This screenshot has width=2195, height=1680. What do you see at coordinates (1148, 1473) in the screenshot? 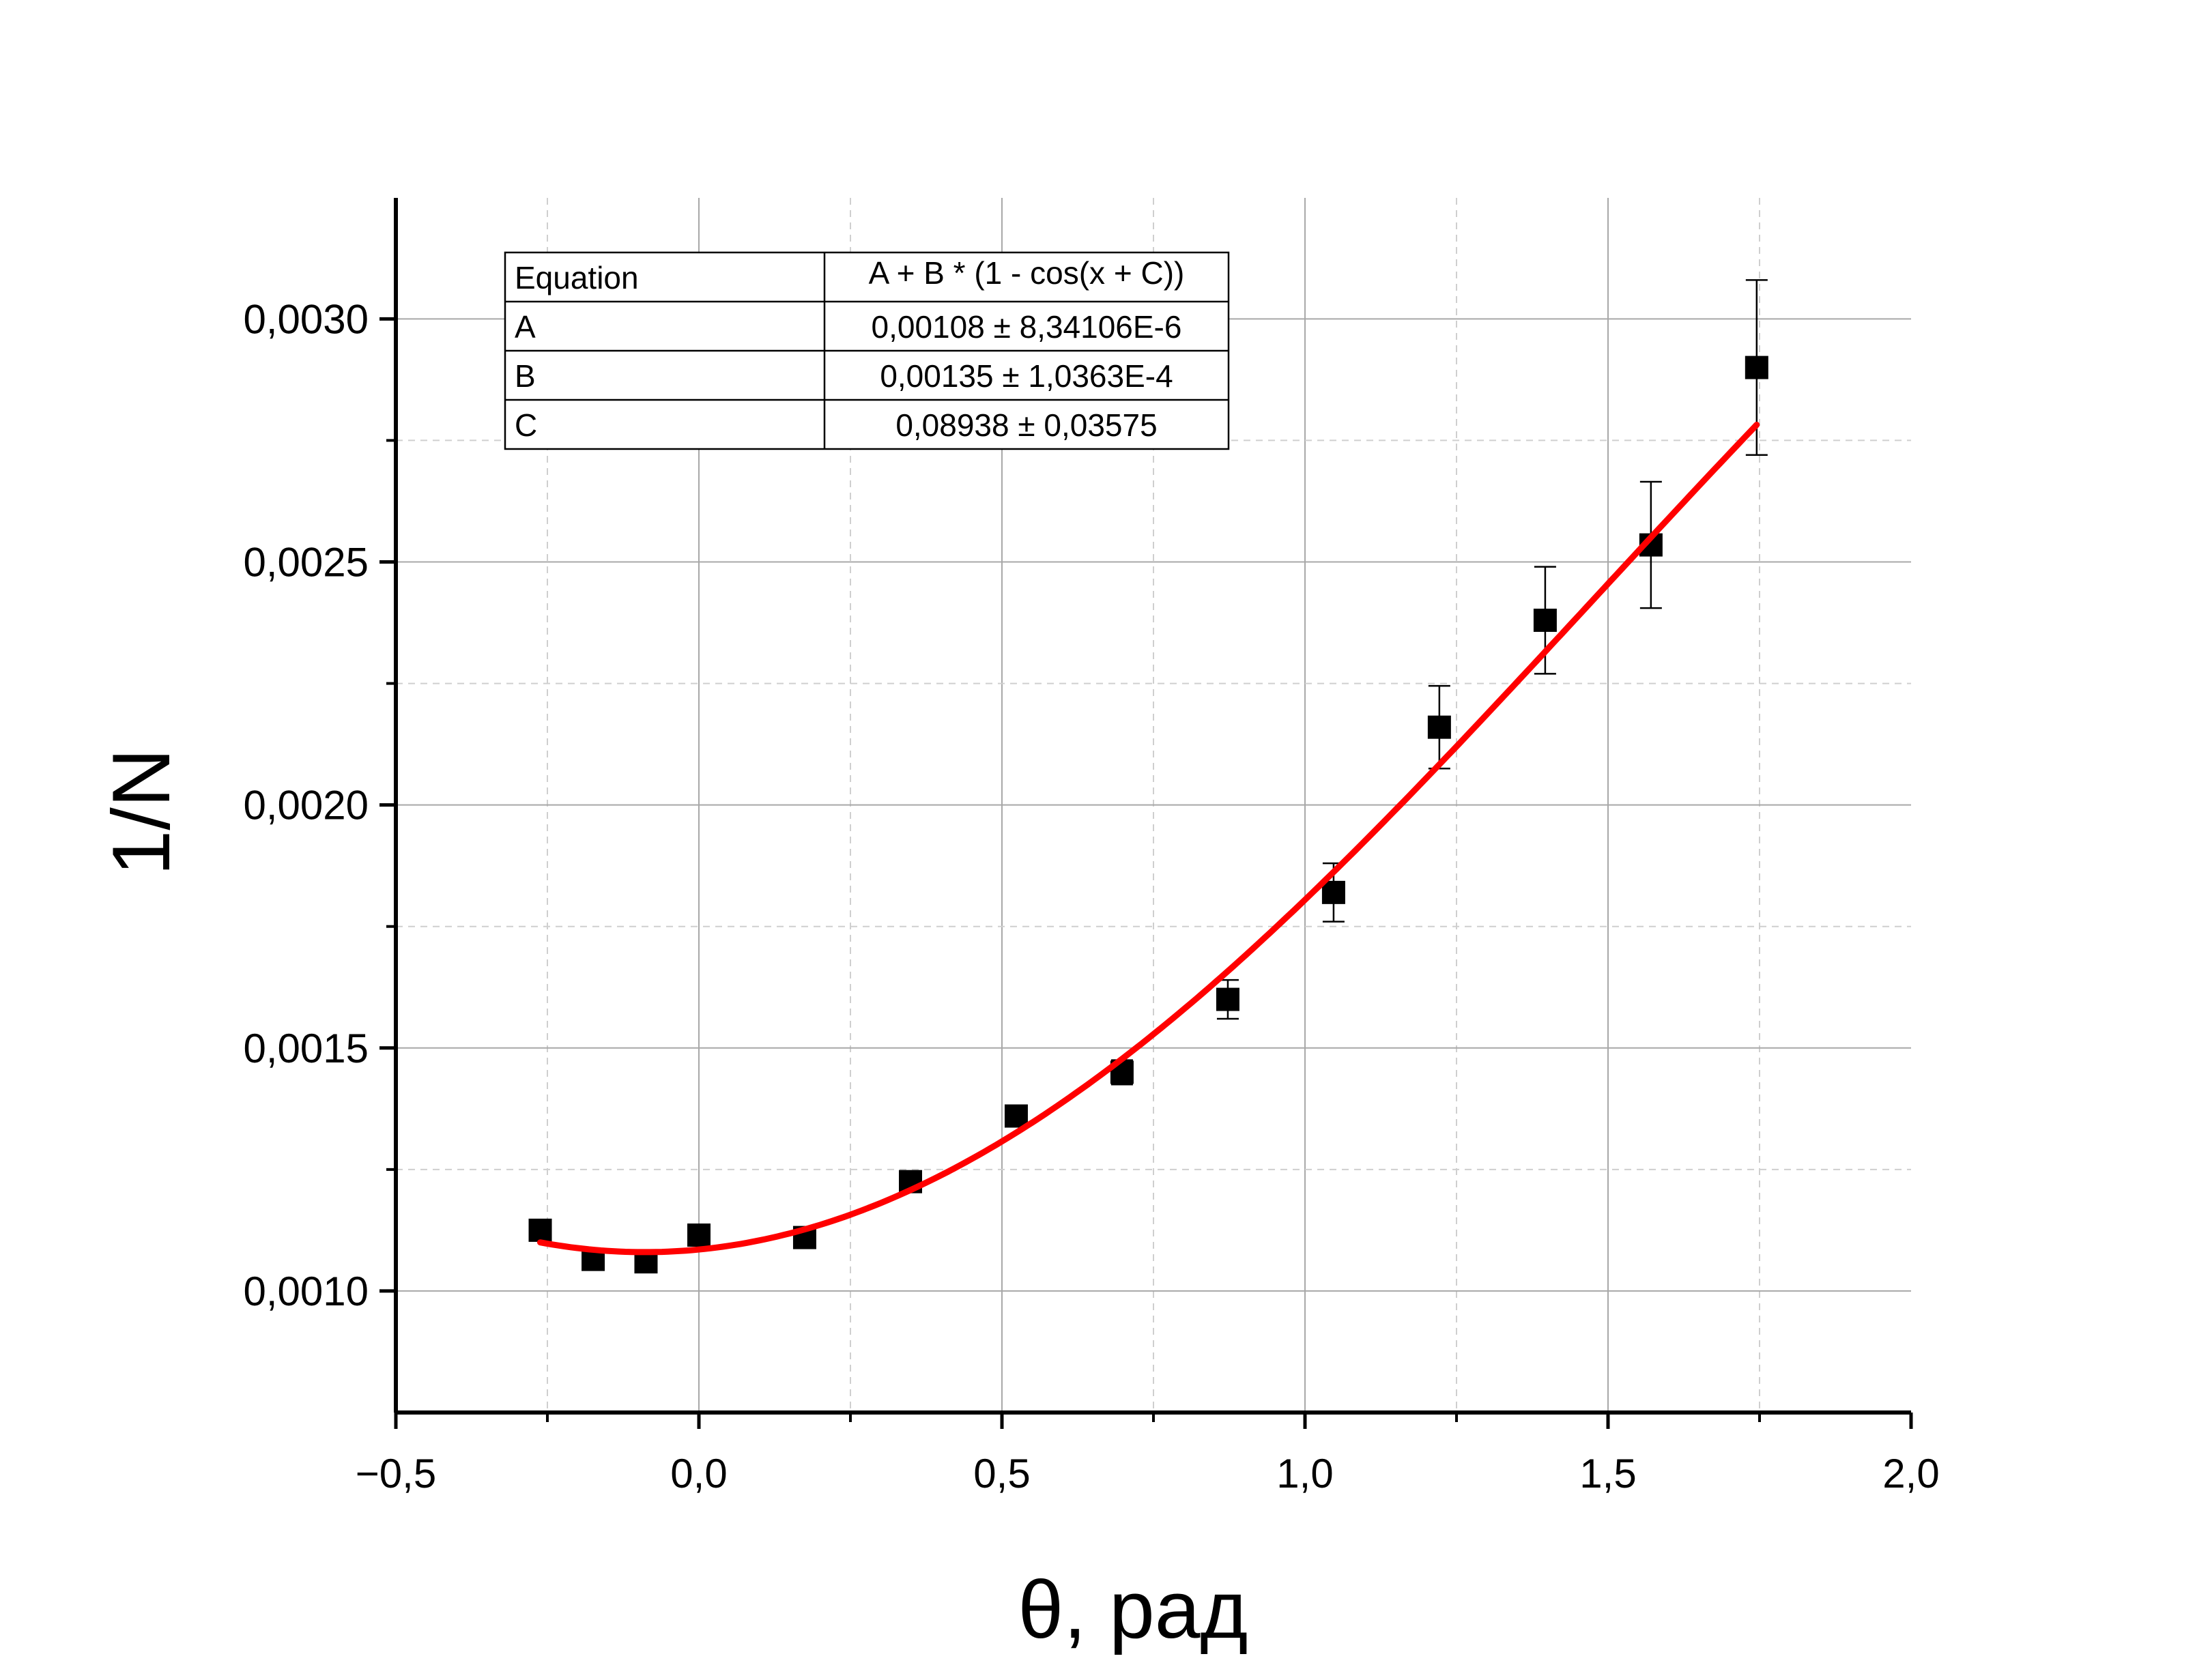
I see `x-tick-labels: −0,5 0,0 0,5 1,0 1,5 2,0` at bounding box center [1148, 1473].